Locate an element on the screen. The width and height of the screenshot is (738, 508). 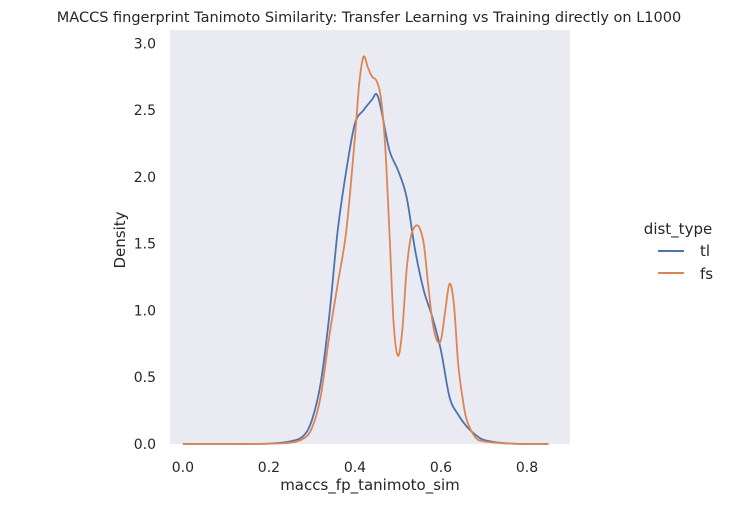
legend-title: dist_type is located at coordinates (678, 229).